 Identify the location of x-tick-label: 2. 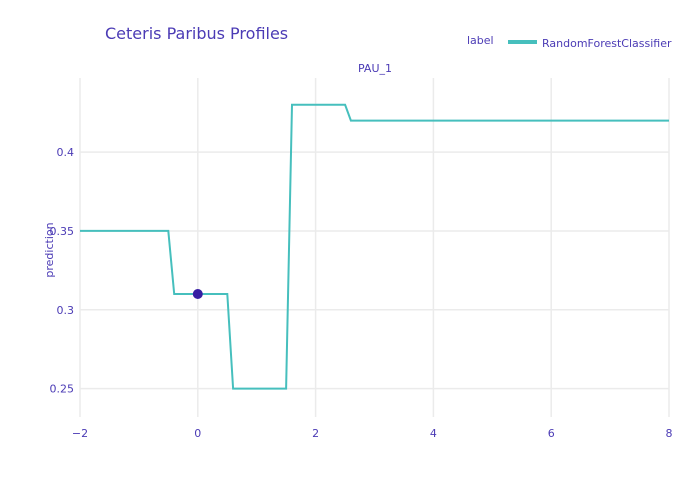
(315, 433).